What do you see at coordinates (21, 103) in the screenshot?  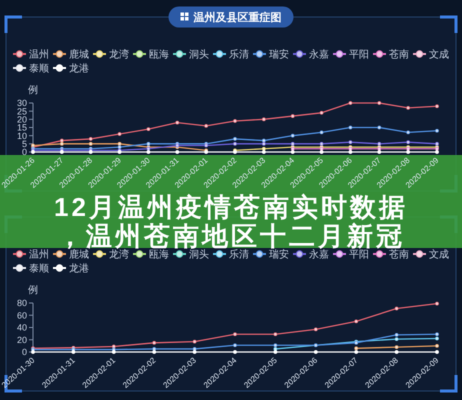 I see `y-tick-label: 30` at bounding box center [21, 103].